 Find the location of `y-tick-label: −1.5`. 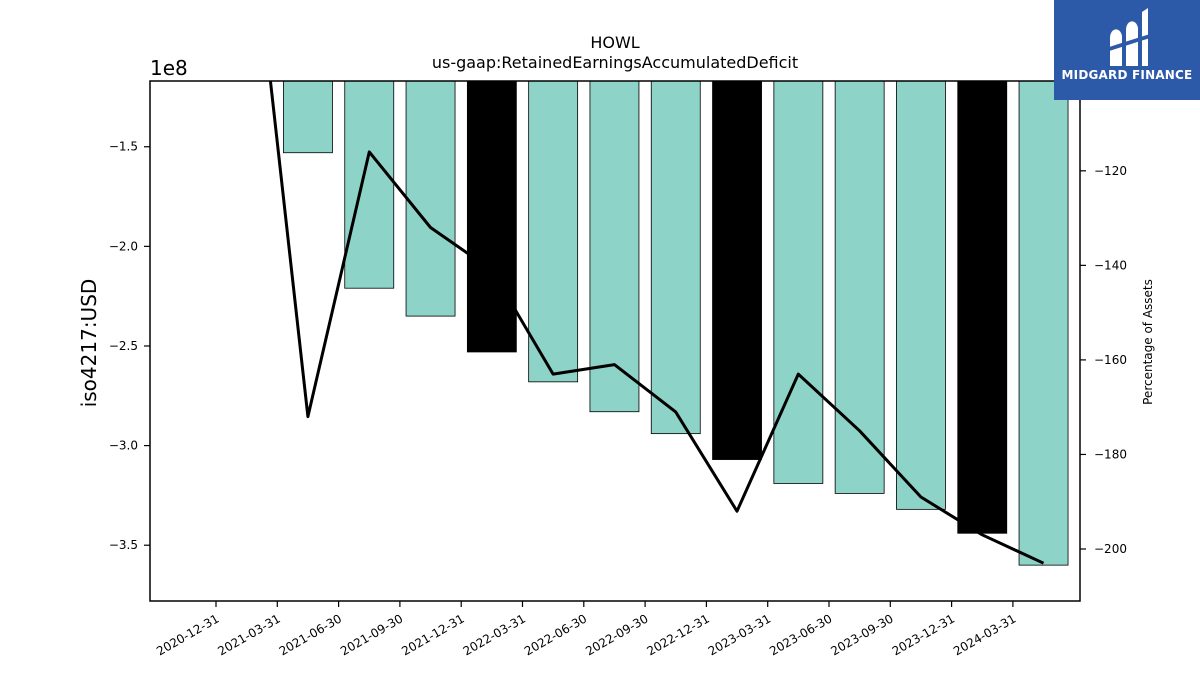

y-tick-label: −1.5 is located at coordinates (123, 147).